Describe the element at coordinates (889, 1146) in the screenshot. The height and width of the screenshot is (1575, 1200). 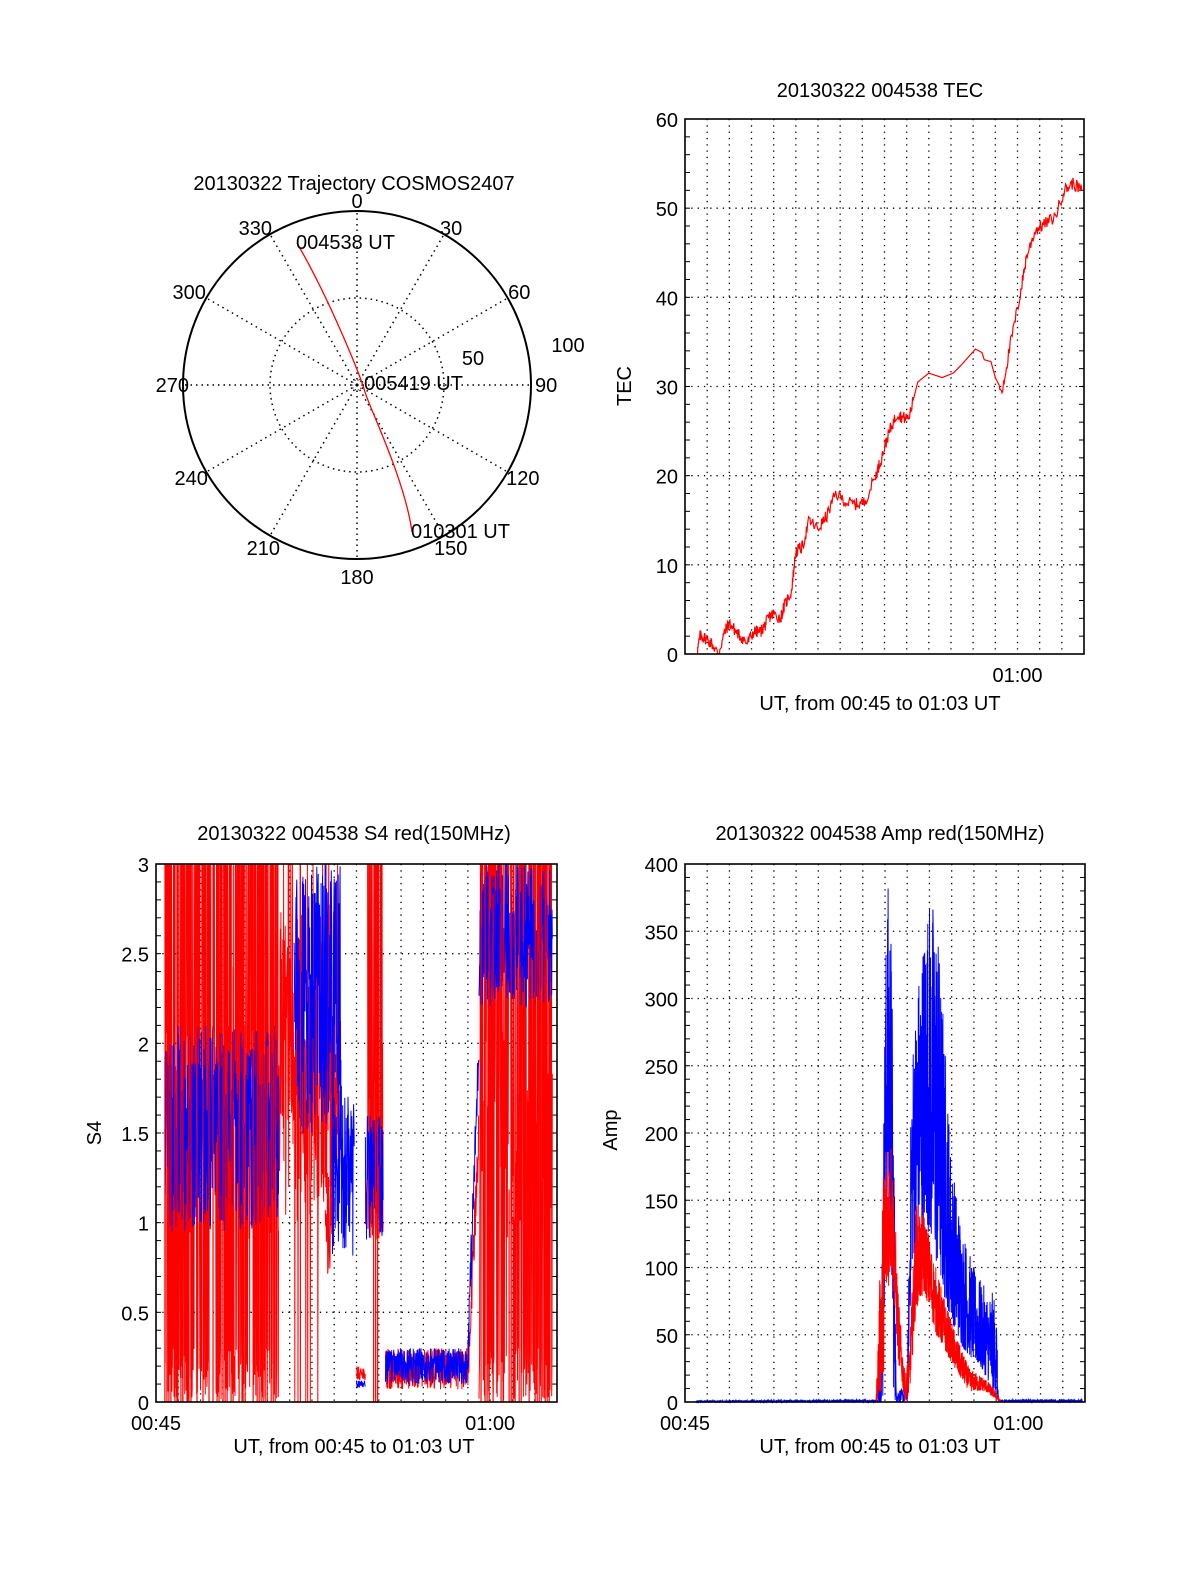
I see `amp-blue-series` at that location.